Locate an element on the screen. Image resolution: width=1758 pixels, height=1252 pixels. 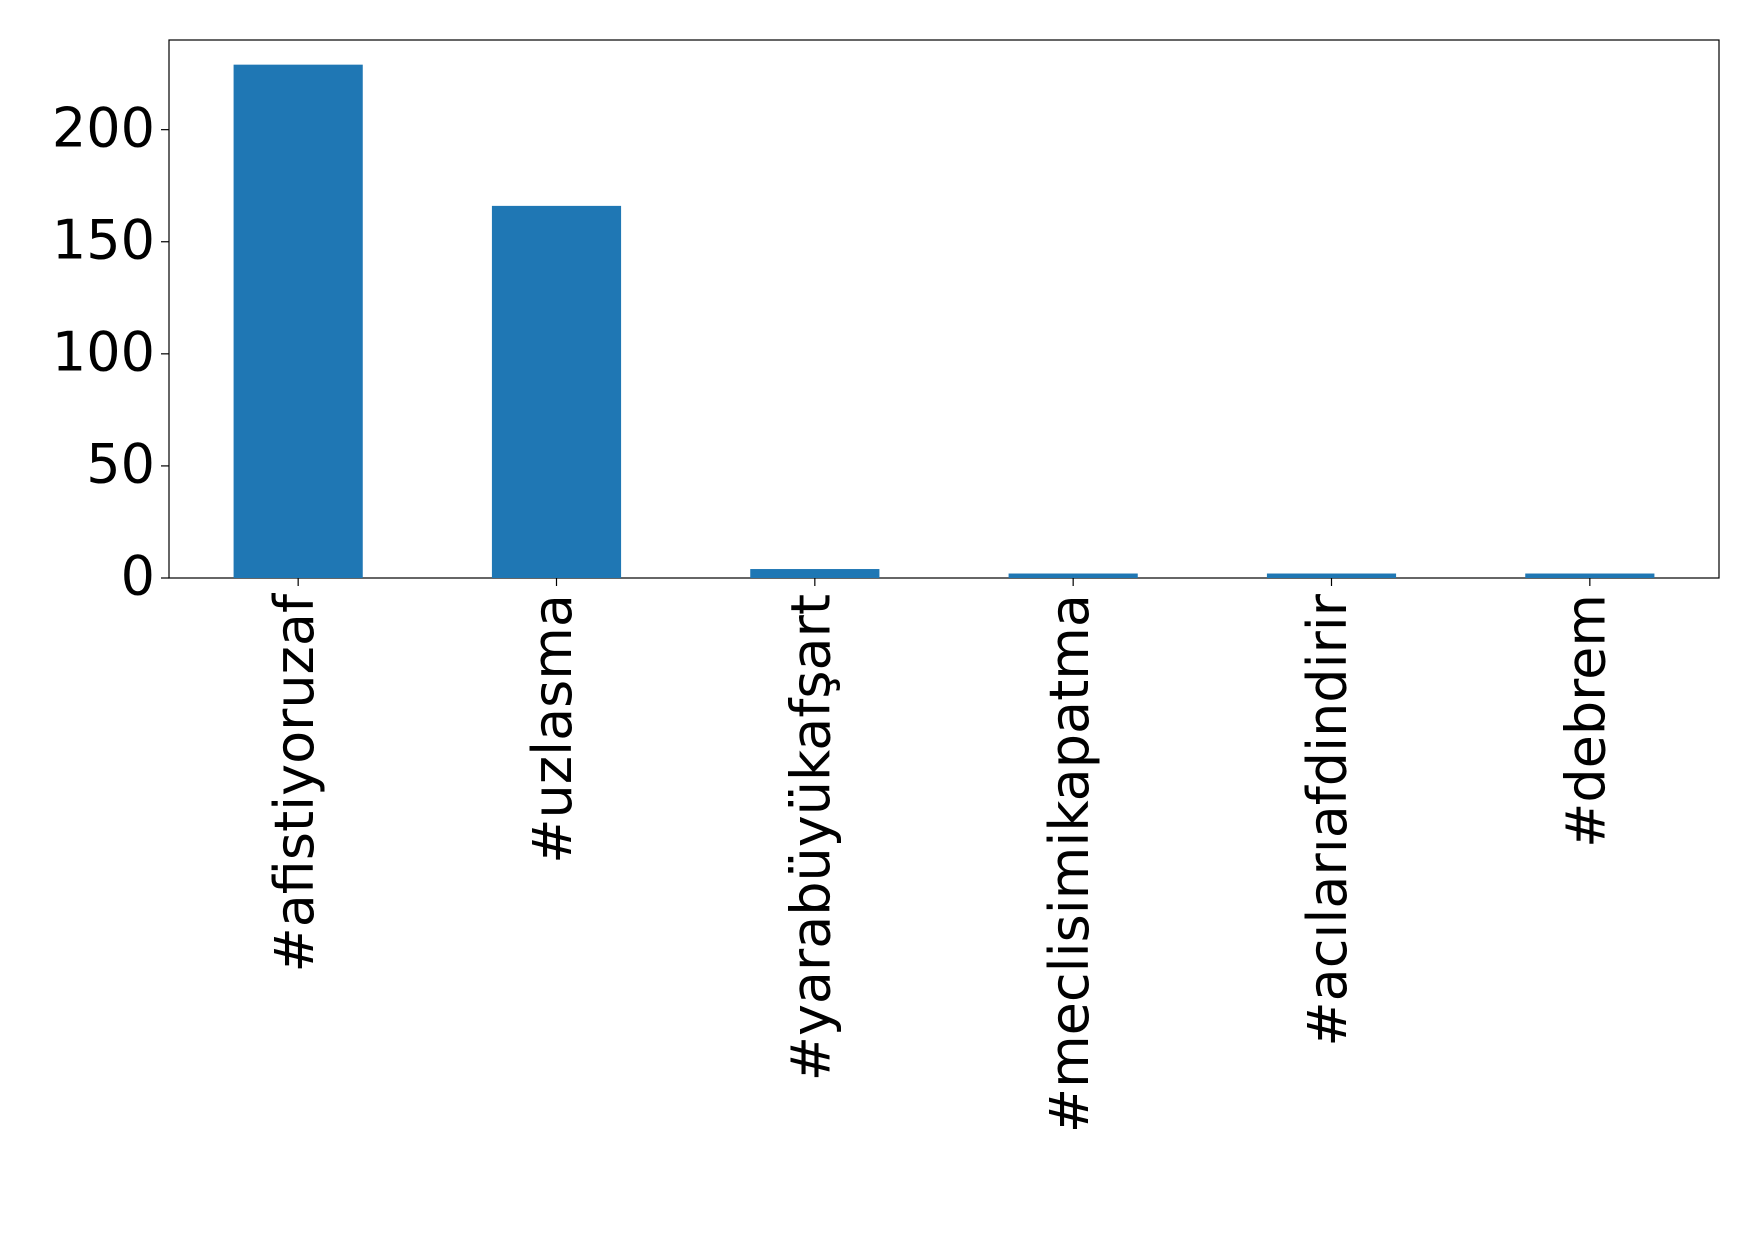
x-tick-label: #yarabüyükafşart is located at coordinates (810, 837).